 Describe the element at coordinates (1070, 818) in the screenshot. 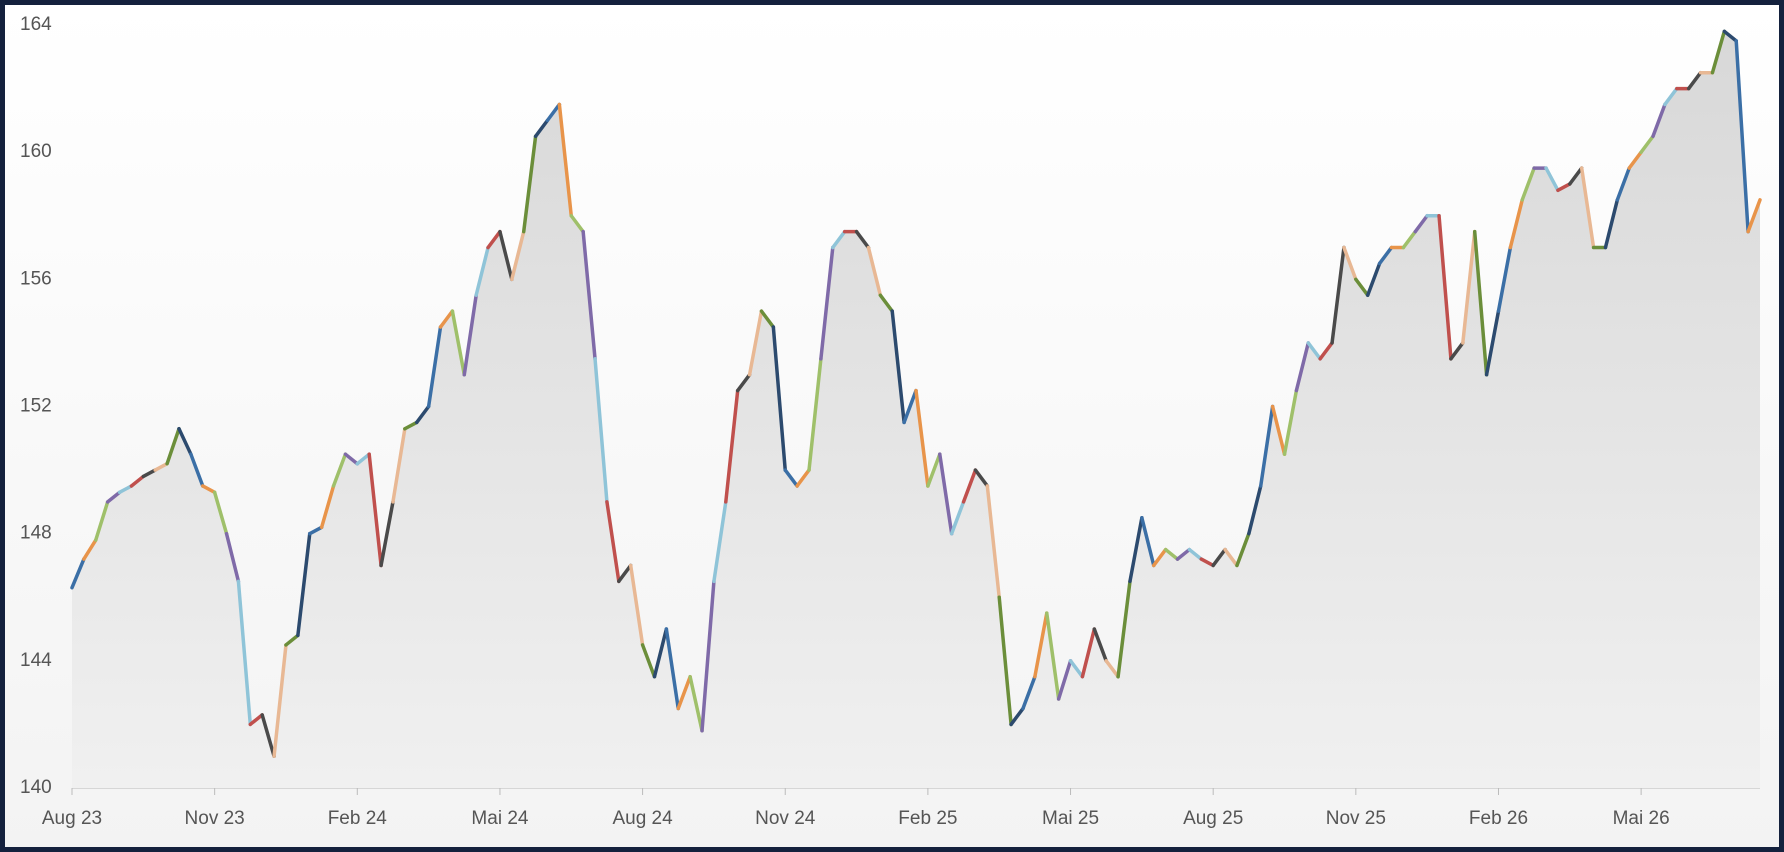

I see `x-tick-label: Mai 25` at that location.